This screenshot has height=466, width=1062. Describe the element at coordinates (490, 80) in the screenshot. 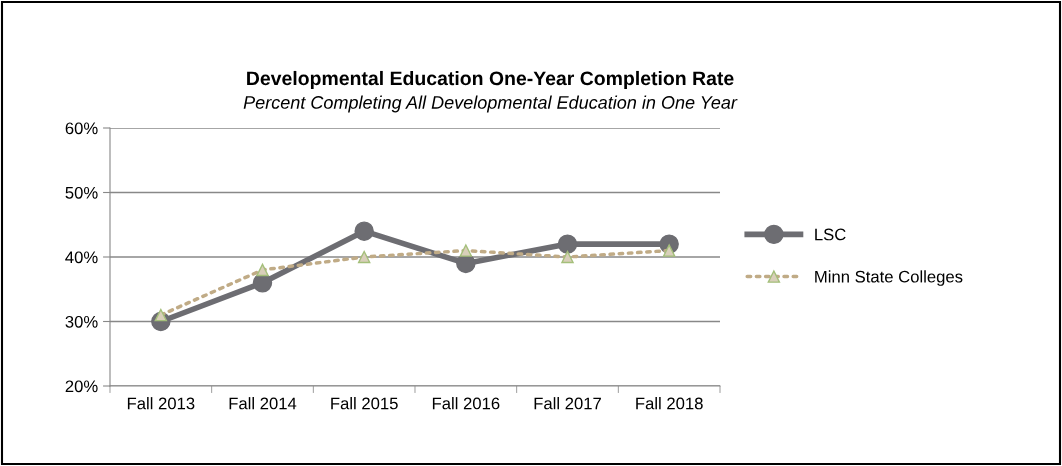

I see `chart-title: Developmental Education One-Year Completion Rate` at that location.